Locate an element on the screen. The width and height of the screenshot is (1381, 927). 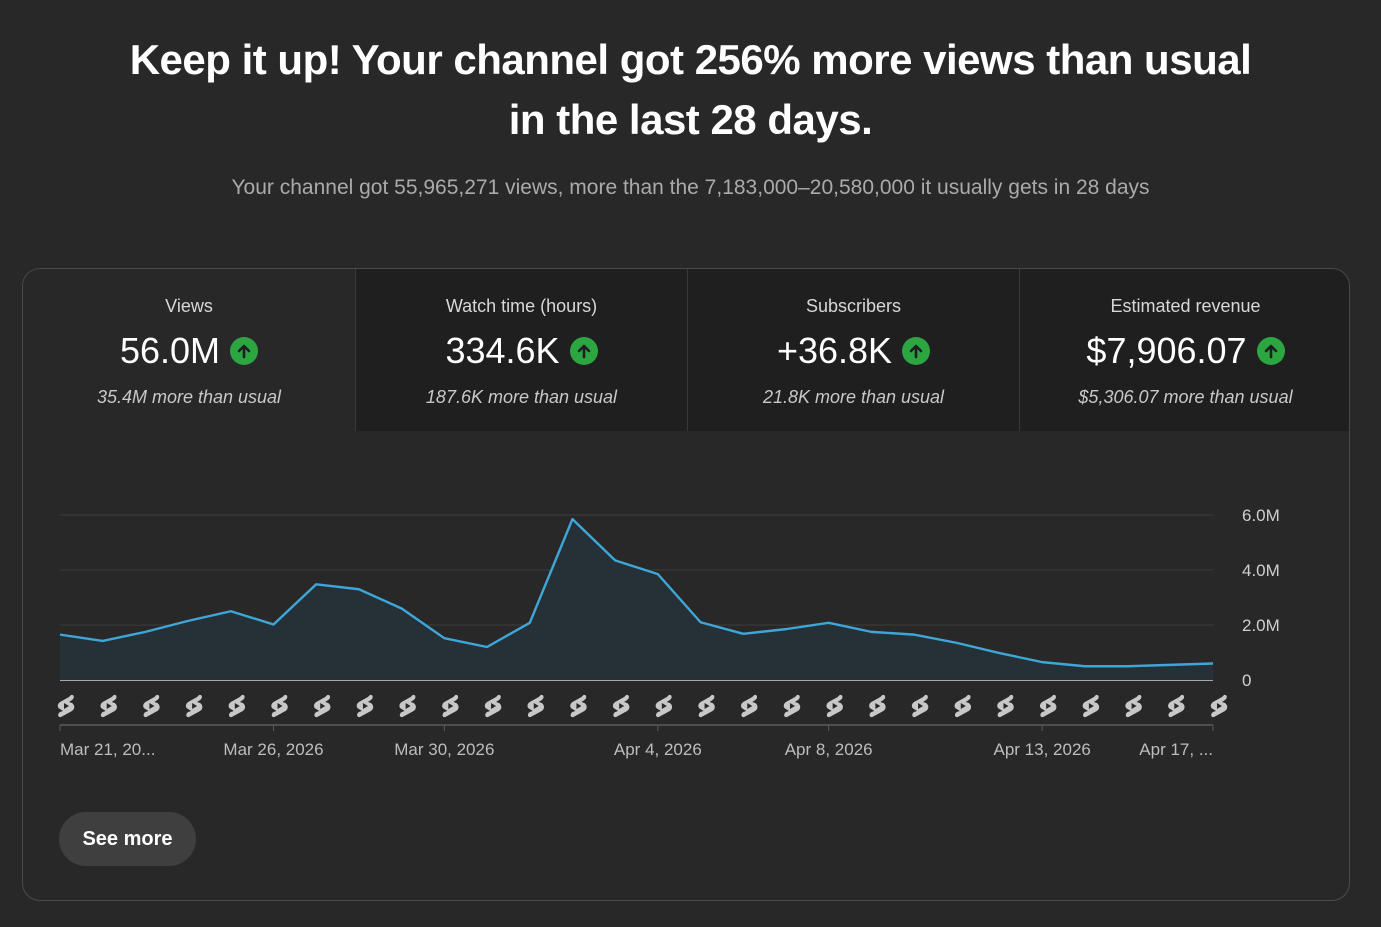
tab-value: 334.6K is located at coordinates (502, 350).